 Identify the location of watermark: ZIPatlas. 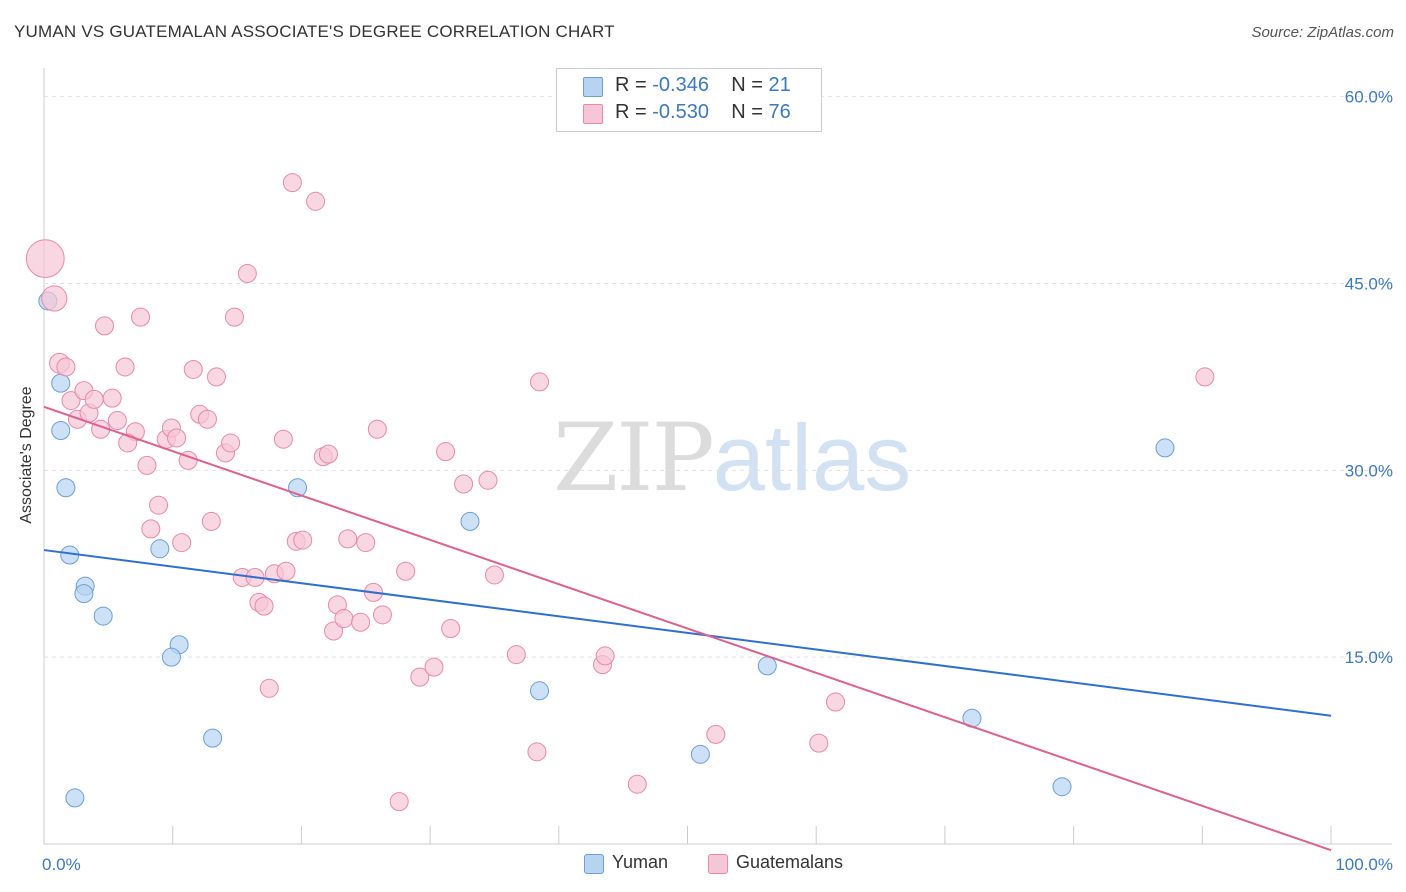
(732, 458).